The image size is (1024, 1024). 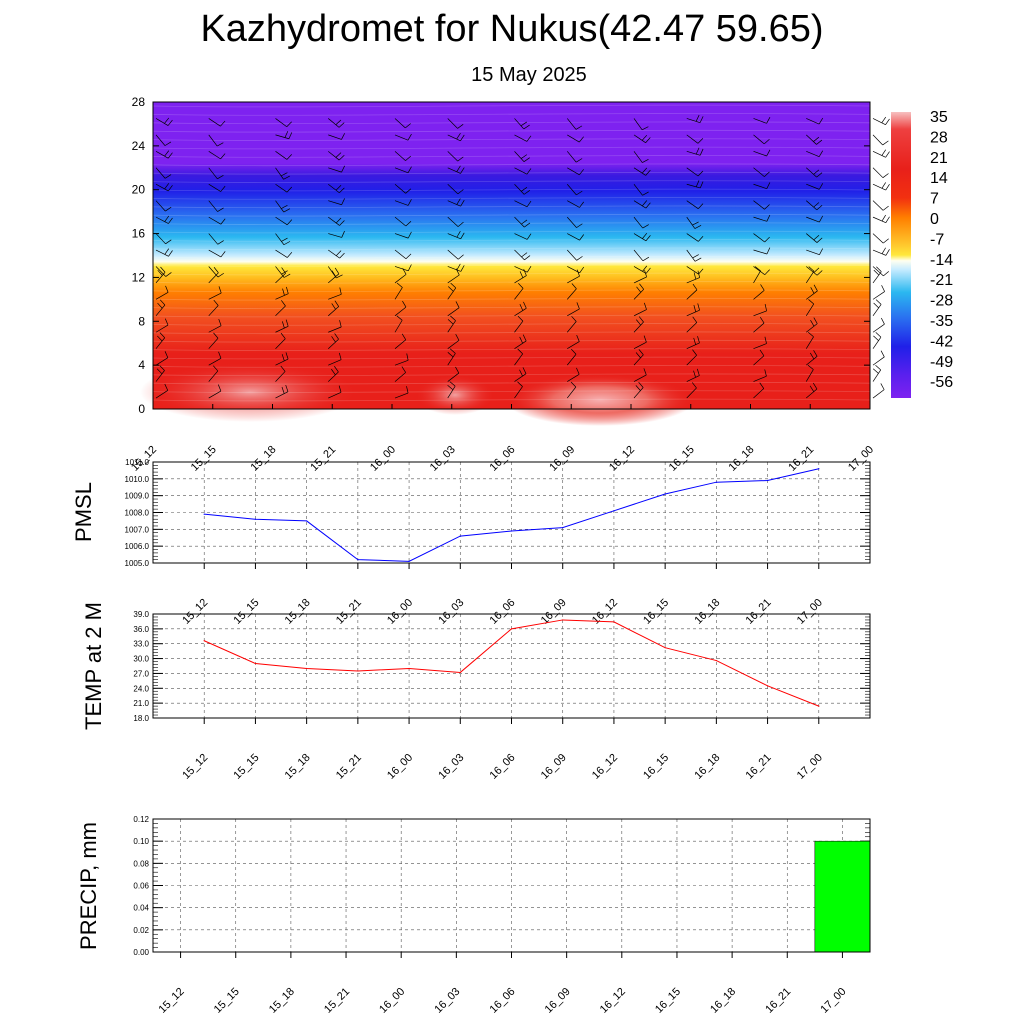 What do you see at coordinates (139, 102) in the screenshot?
I see `y-tick-label: 28` at bounding box center [139, 102].